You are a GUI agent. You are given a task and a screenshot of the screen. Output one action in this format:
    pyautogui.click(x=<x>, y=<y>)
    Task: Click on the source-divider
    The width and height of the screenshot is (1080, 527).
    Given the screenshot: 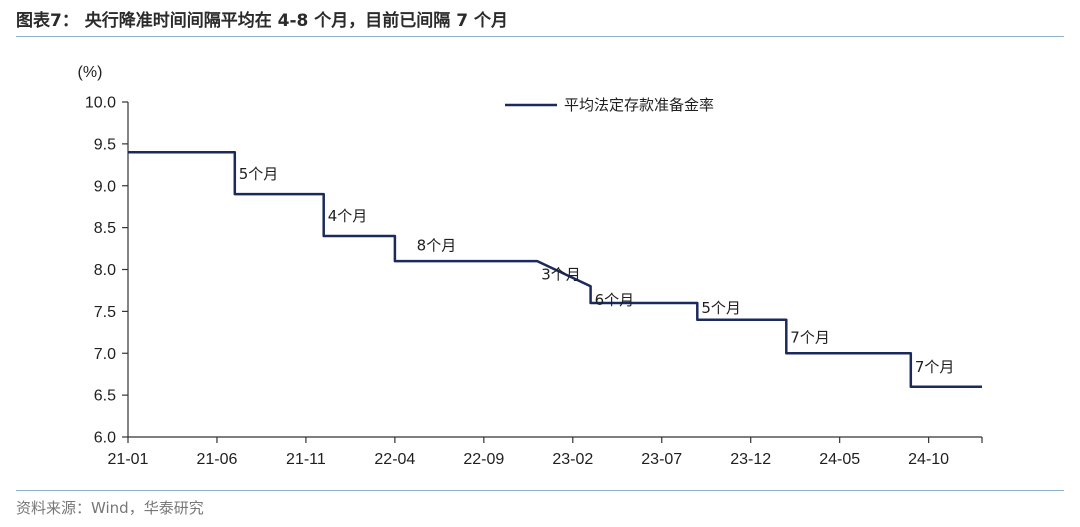 What is the action you would take?
    pyautogui.click(x=540, y=490)
    